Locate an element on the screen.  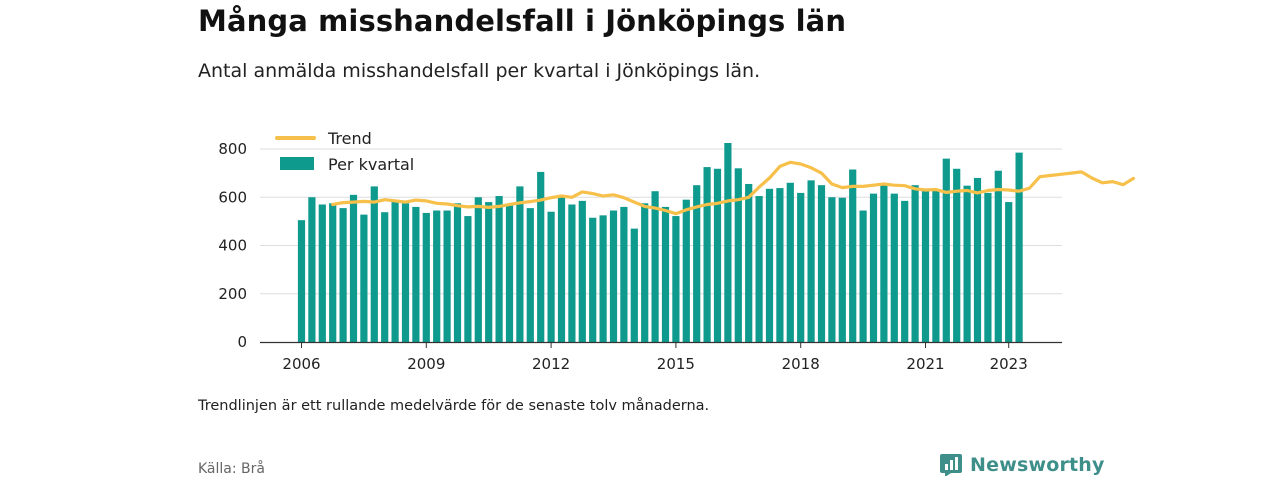
trend-series is located at coordinates (733, 188).